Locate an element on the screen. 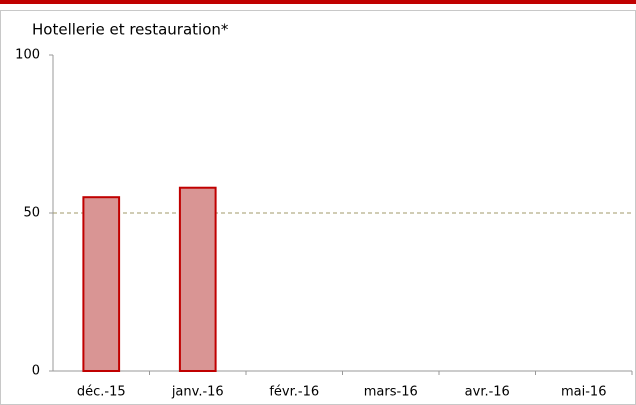  y-tick-label: 50 is located at coordinates (31, 213).